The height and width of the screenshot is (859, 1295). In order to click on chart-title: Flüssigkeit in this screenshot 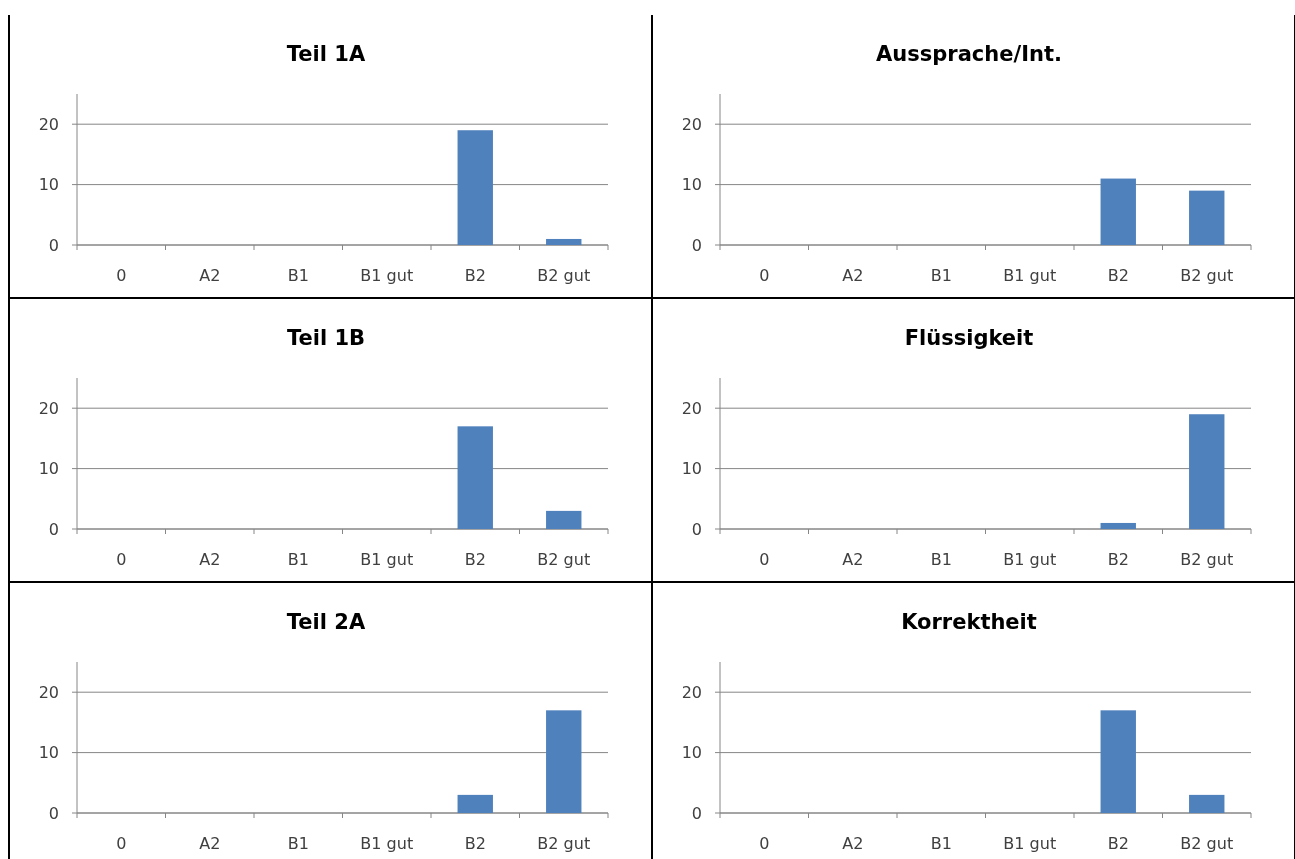, I will do `click(969, 338)`.